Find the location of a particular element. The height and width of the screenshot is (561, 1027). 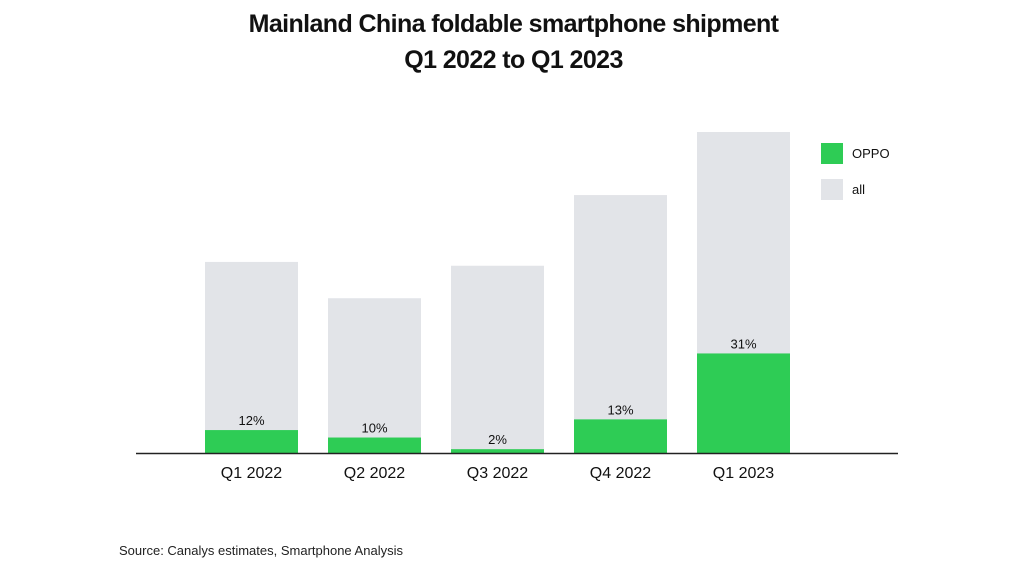

x-tick-label: Q2 2022 is located at coordinates (374, 473).